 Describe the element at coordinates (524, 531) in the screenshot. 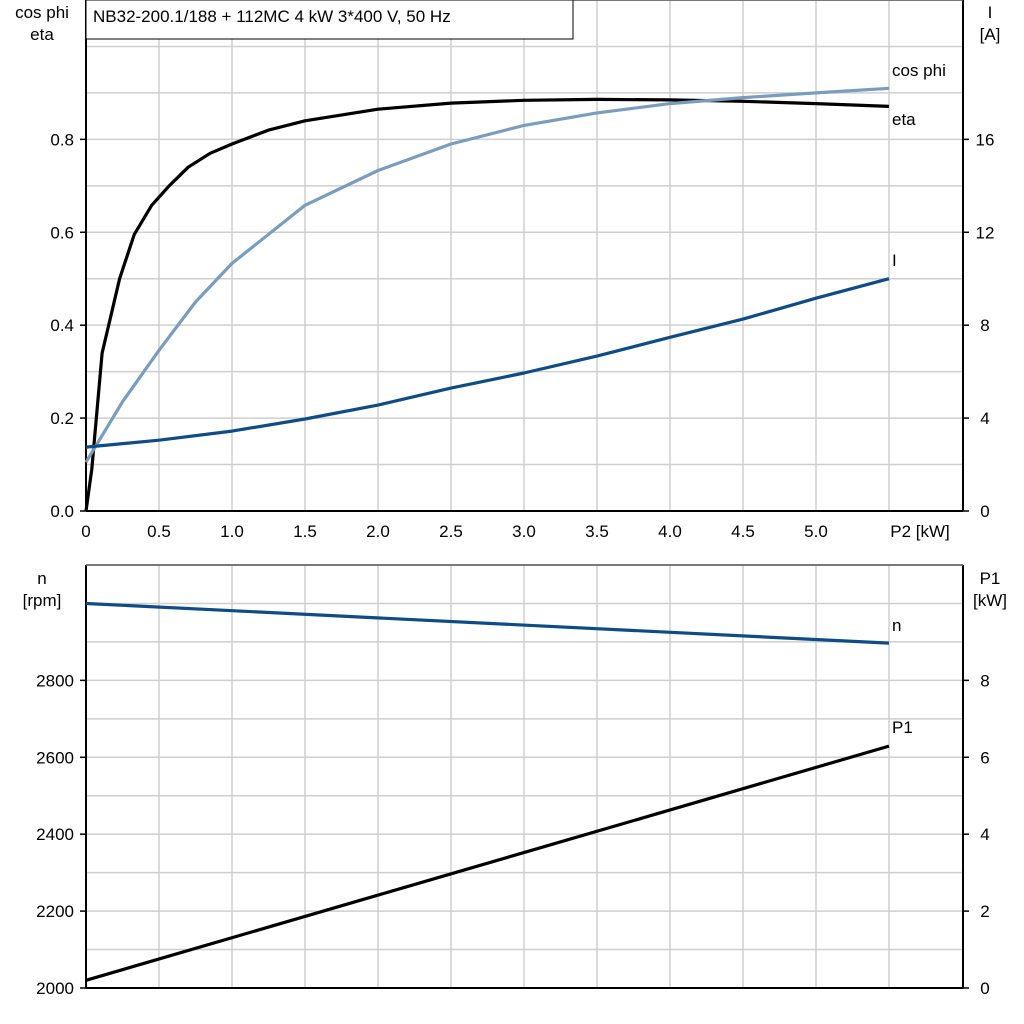

I see `x-tick-label: 3.0` at that location.